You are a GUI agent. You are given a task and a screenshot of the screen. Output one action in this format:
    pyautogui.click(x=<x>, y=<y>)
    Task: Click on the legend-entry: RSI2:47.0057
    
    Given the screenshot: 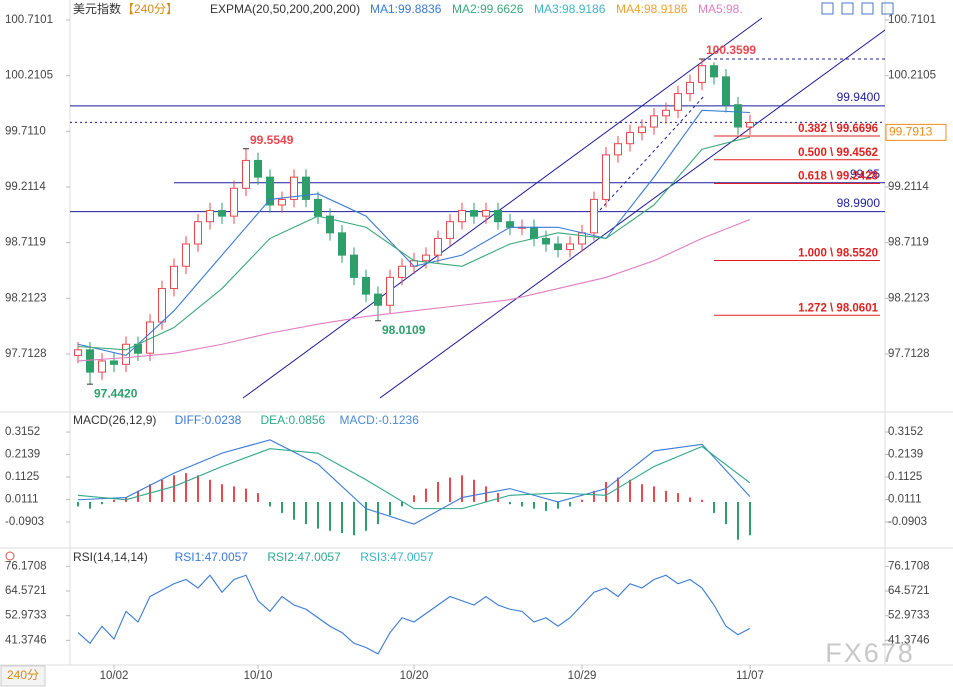 What is the action you would take?
    pyautogui.click(x=304, y=557)
    